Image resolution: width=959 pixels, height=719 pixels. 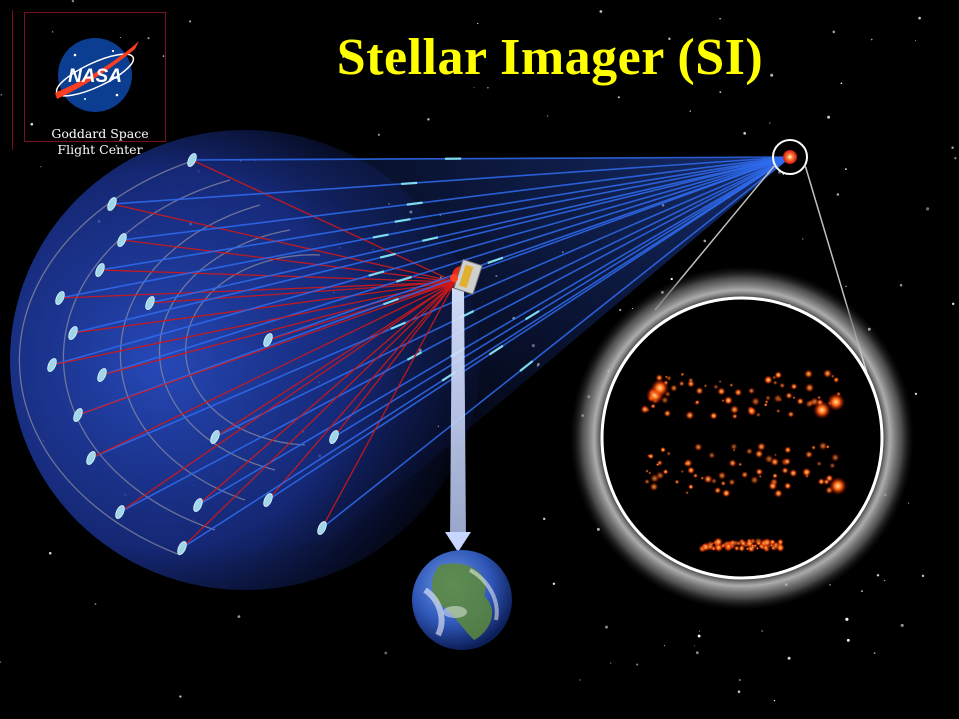 I want to click on page-title: Stellar Imager (SI), so click(x=550, y=57).